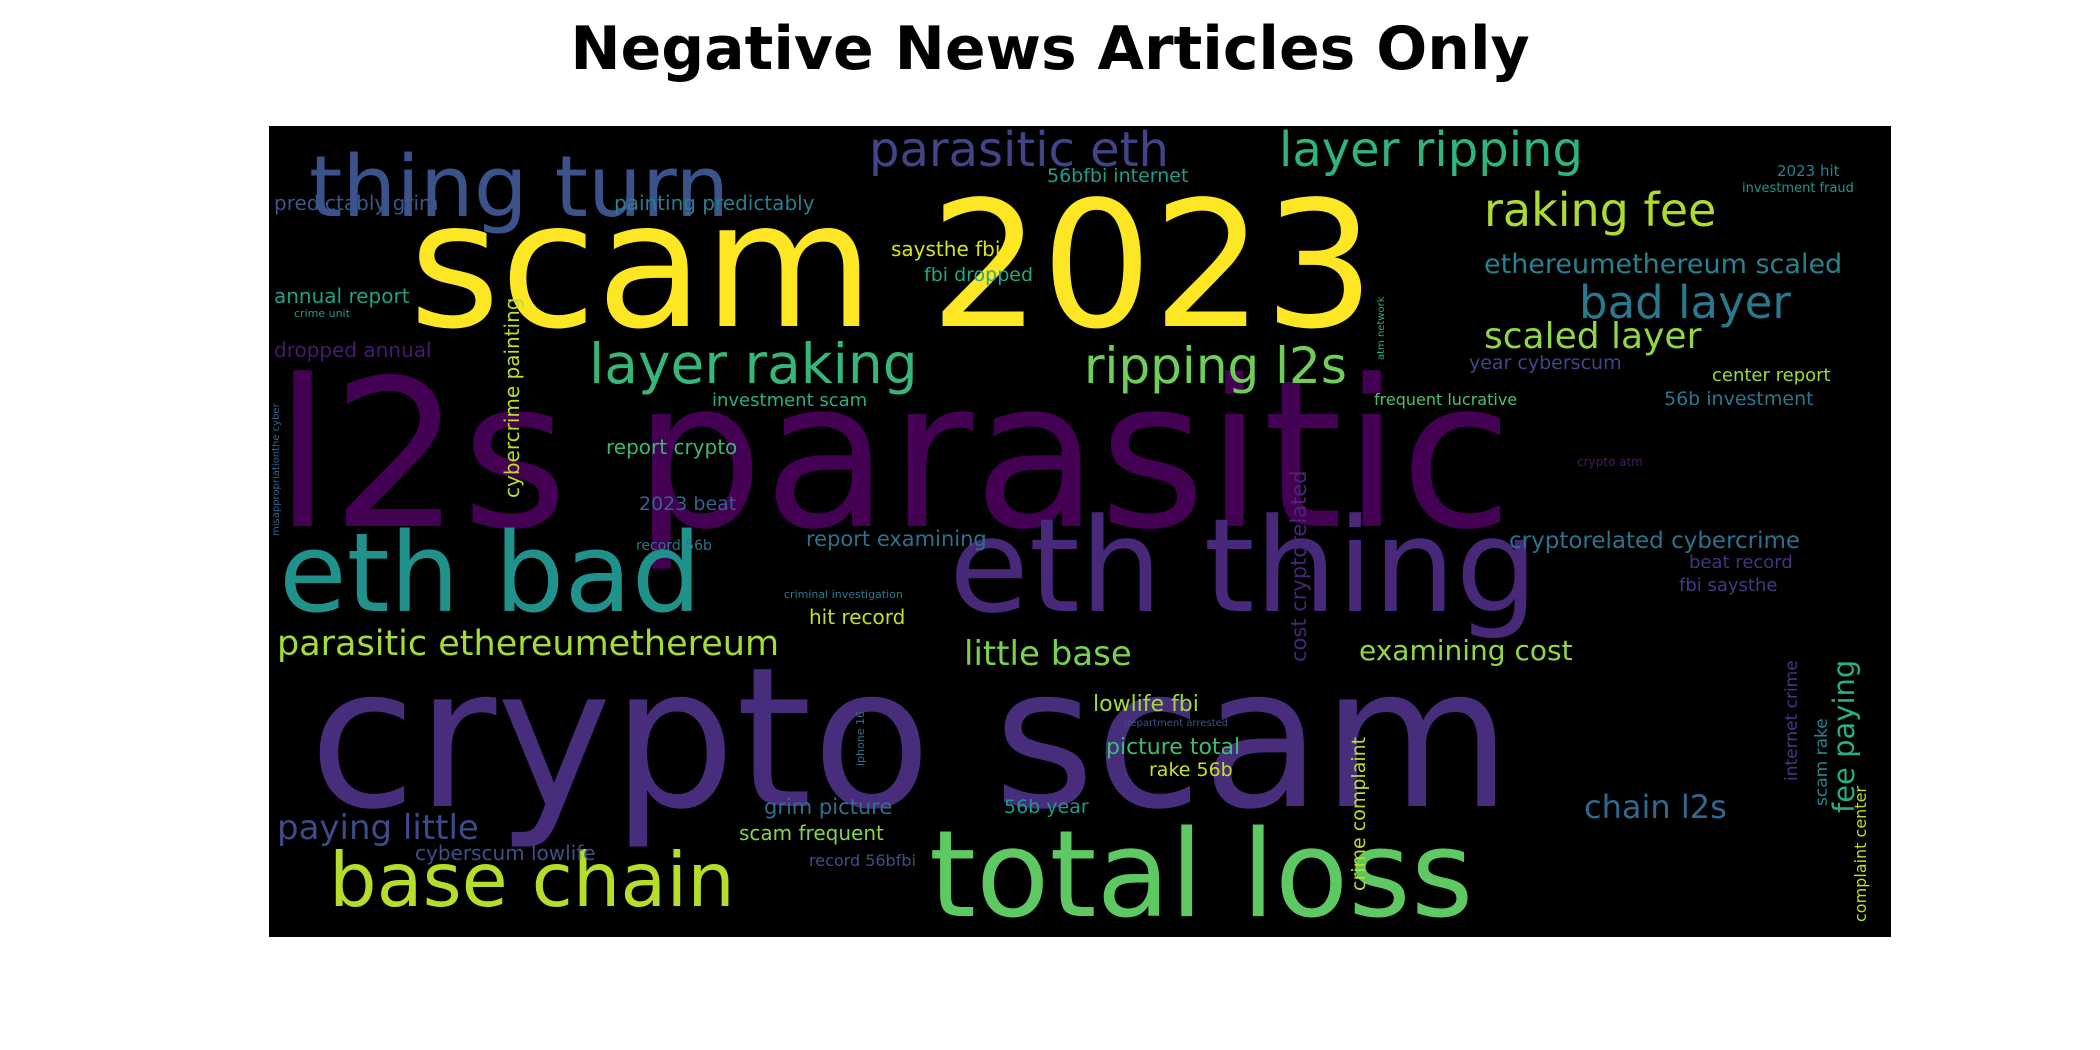  Describe the element at coordinates (1117, 176) in the screenshot. I see `word-56bfbi-internet: 56bfbi internet` at that location.